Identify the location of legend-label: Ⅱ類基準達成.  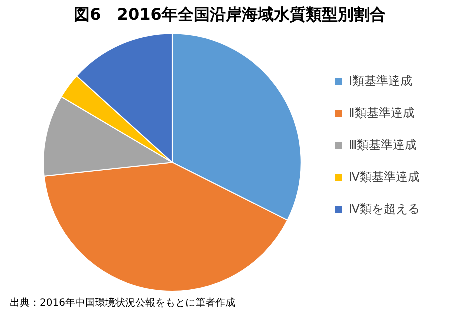
(381, 113).